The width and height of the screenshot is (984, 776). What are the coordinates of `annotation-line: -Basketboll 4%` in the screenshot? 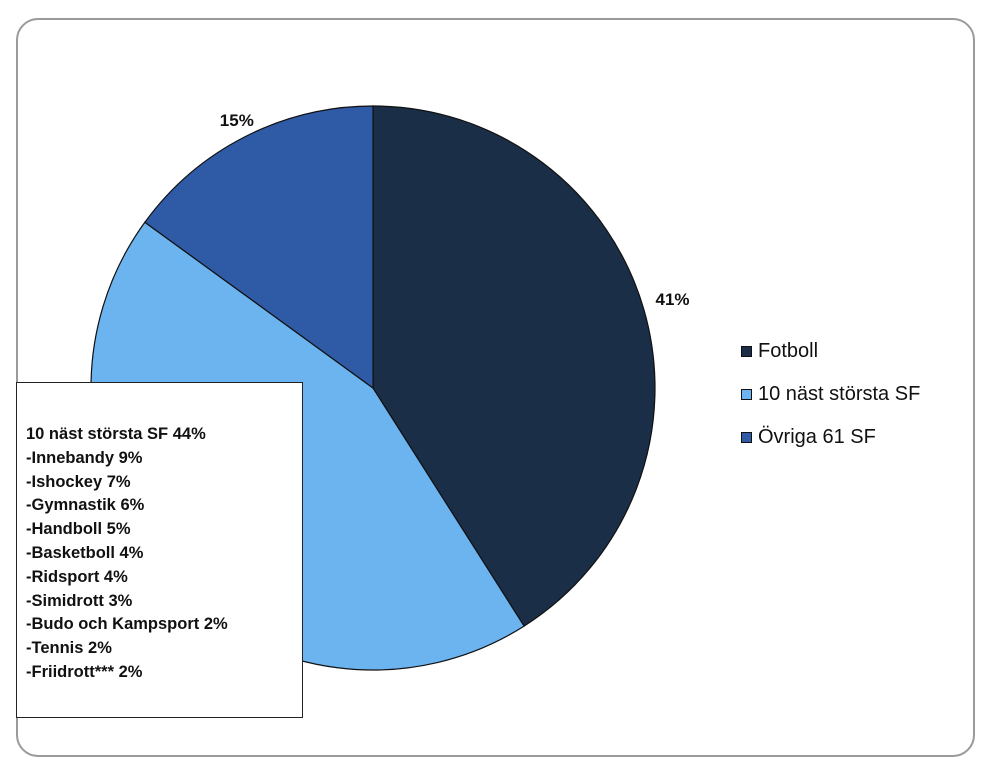 It's located at (85, 552).